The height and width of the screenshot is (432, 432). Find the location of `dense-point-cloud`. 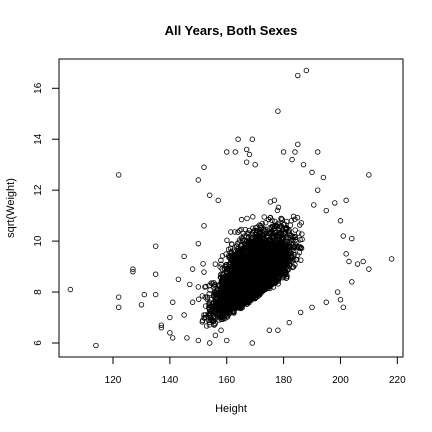

dense-point-cloud is located at coordinates (256, 263).